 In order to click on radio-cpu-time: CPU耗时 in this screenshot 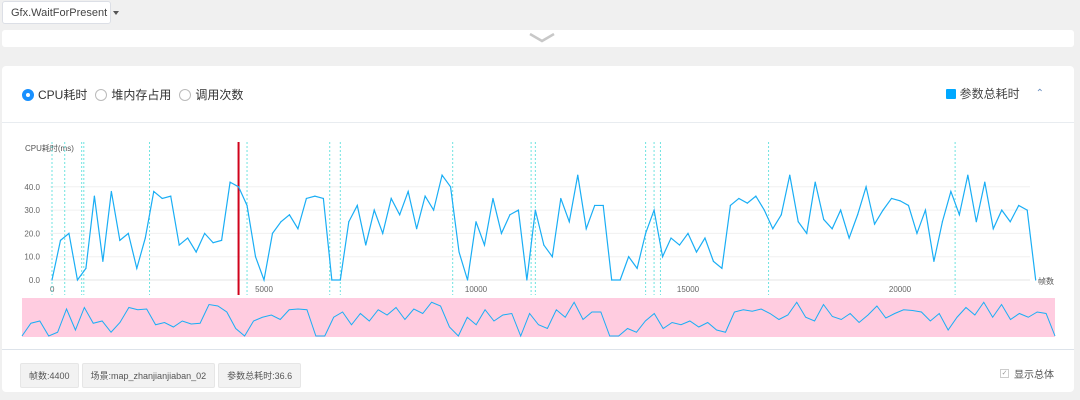, I will do `click(54, 94)`.